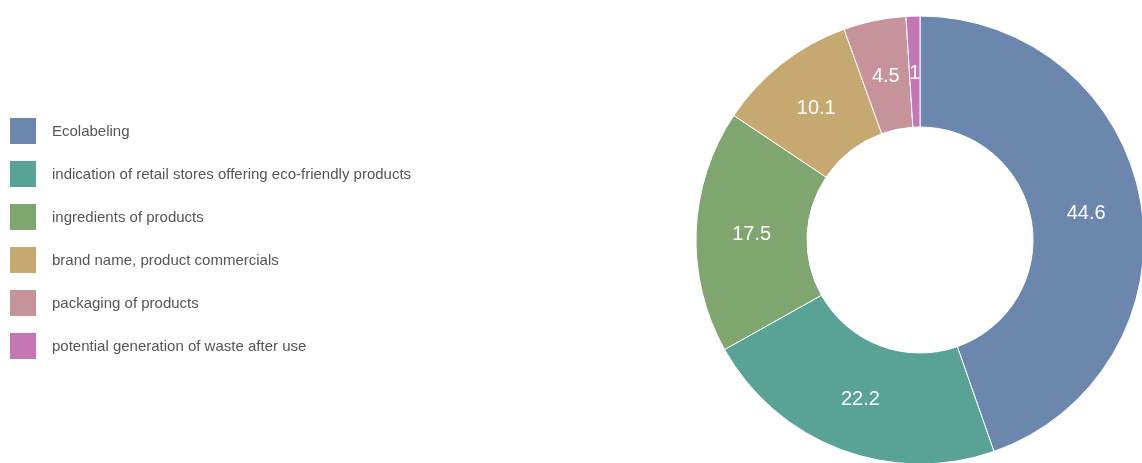 The width and height of the screenshot is (1142, 463). I want to click on legend-label: packaging of products, so click(125, 303).